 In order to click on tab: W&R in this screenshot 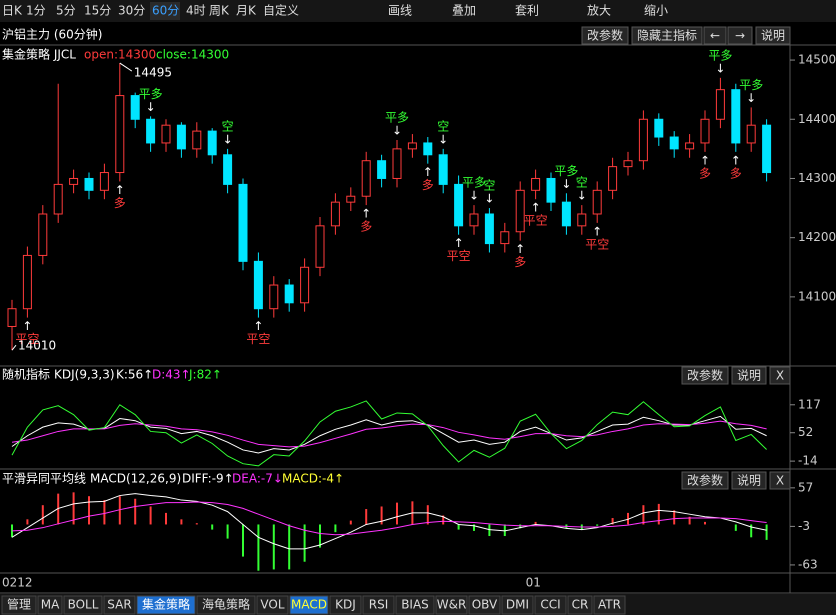, I will do `click(452, 605)`.